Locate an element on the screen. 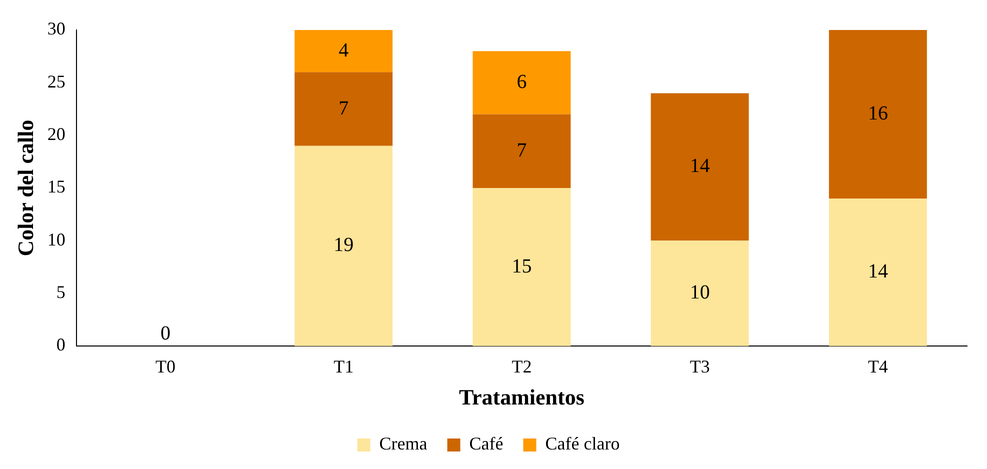 This screenshot has height=469, width=987. y-tick-label: 10 is located at coordinates (56, 239).